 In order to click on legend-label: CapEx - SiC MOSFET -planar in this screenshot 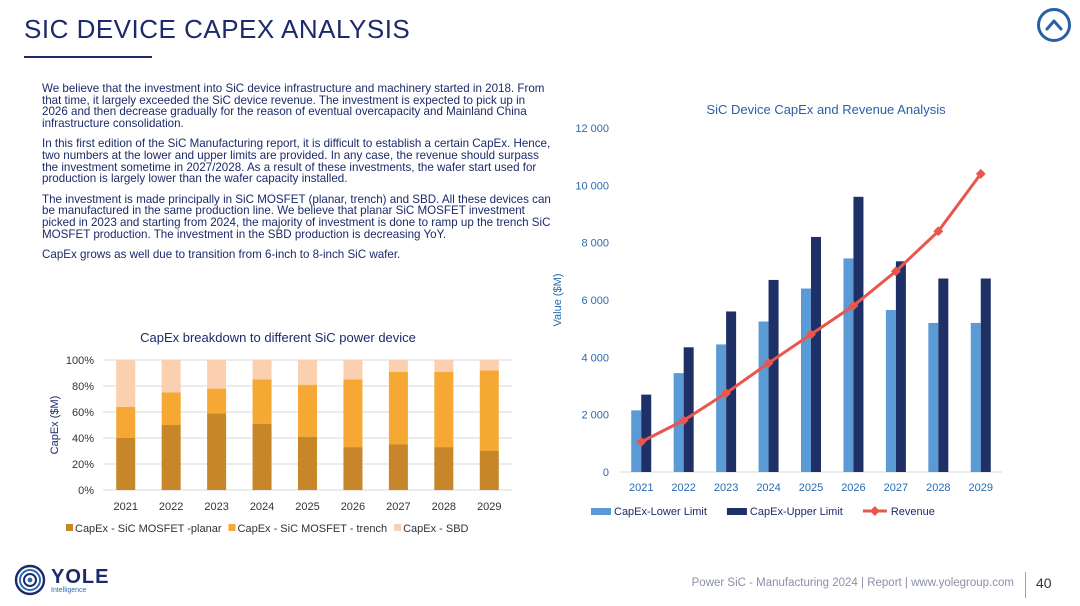, I will do `click(148, 529)`.